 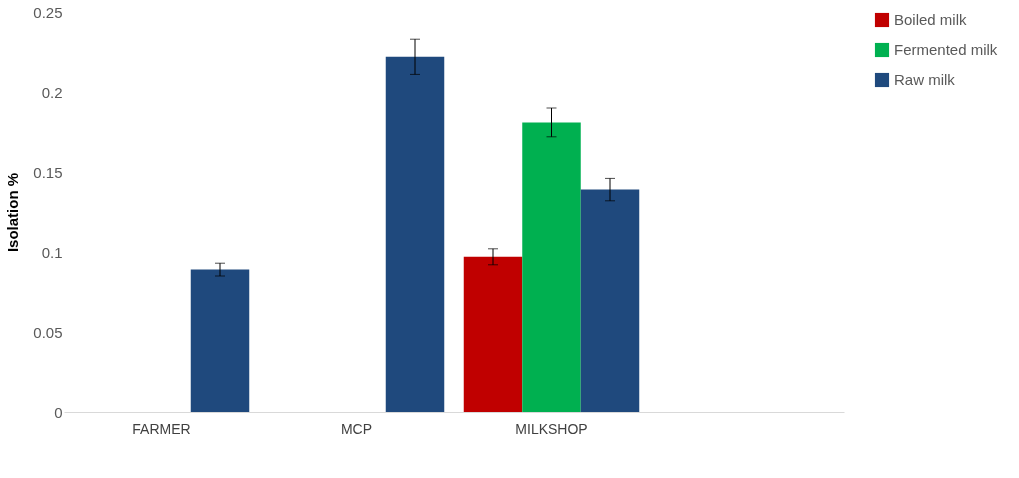 I want to click on x-tick-label: MCP, so click(x=356, y=428).